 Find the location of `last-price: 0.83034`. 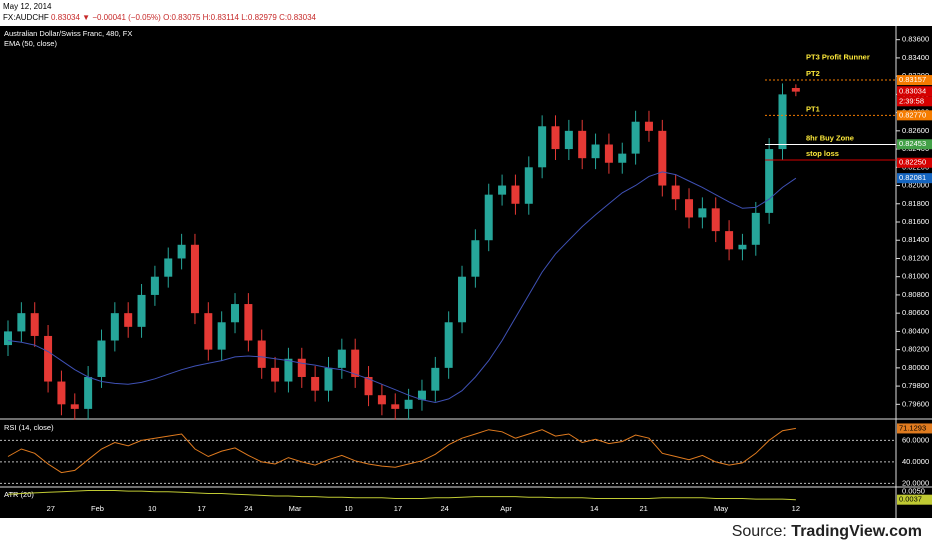

last-price: 0.83034 is located at coordinates (65, 17).